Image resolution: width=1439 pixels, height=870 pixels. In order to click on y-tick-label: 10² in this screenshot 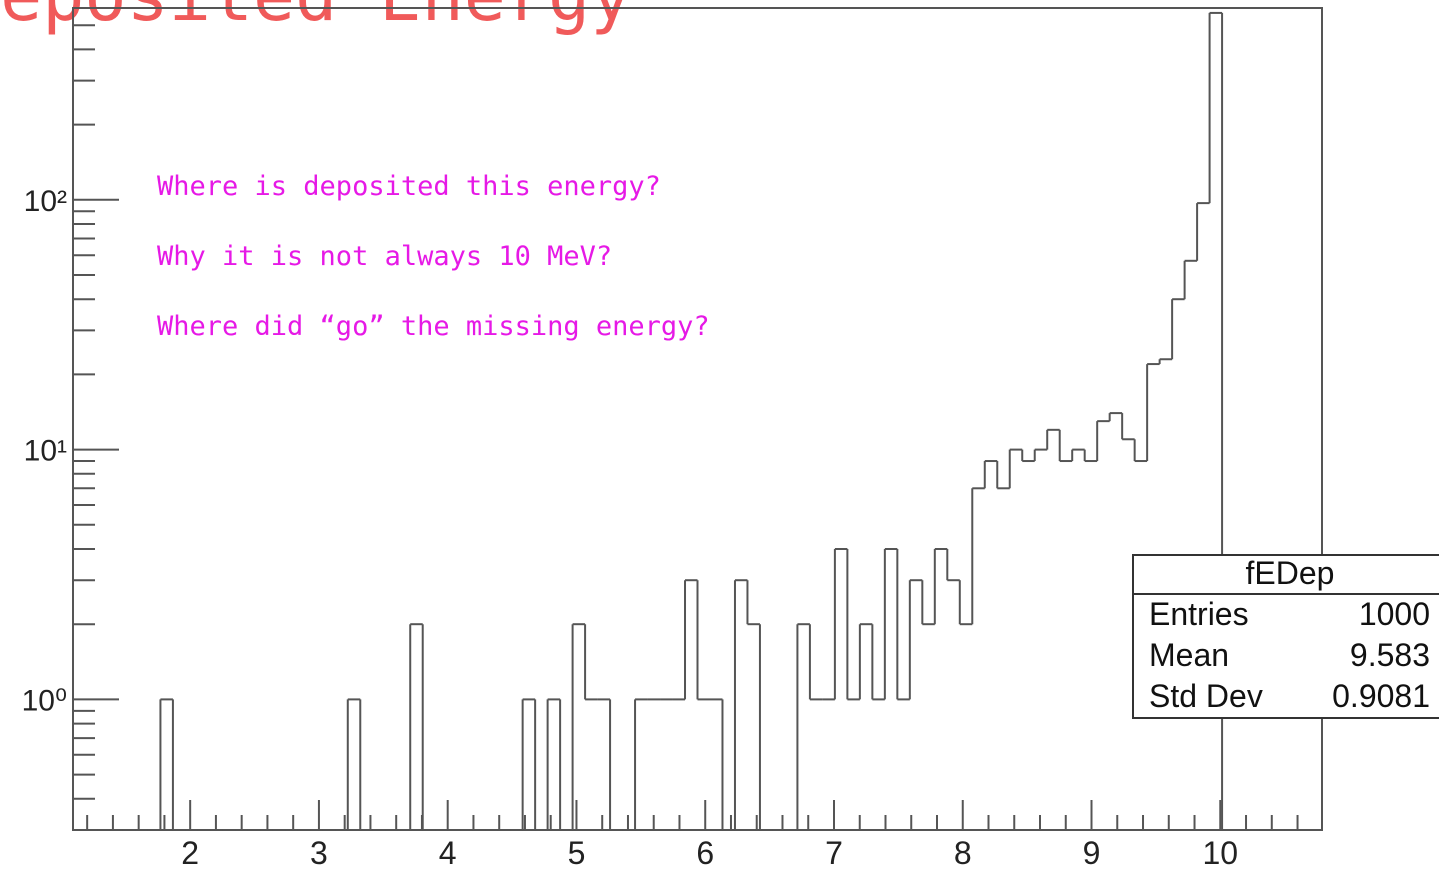, I will do `click(45, 201)`.